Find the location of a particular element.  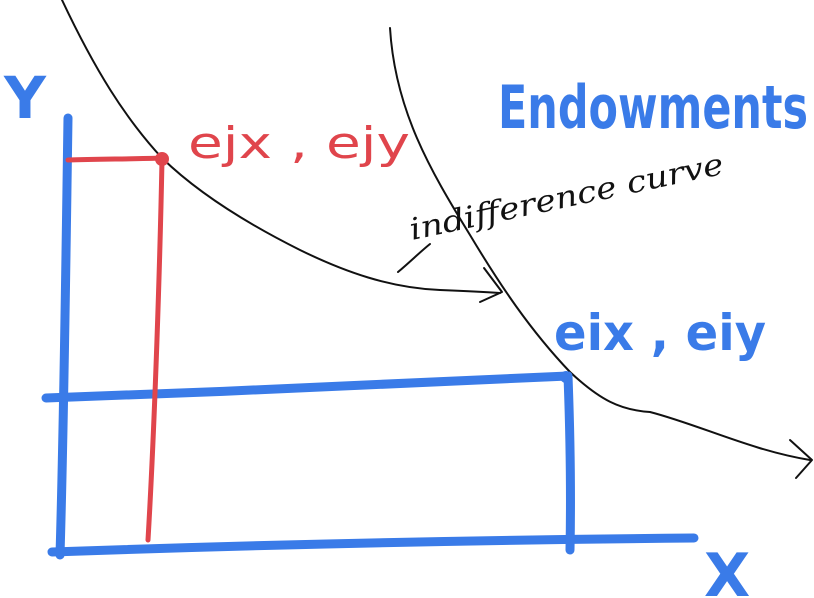

blue-horizontal-guide is located at coordinates (307, 387).